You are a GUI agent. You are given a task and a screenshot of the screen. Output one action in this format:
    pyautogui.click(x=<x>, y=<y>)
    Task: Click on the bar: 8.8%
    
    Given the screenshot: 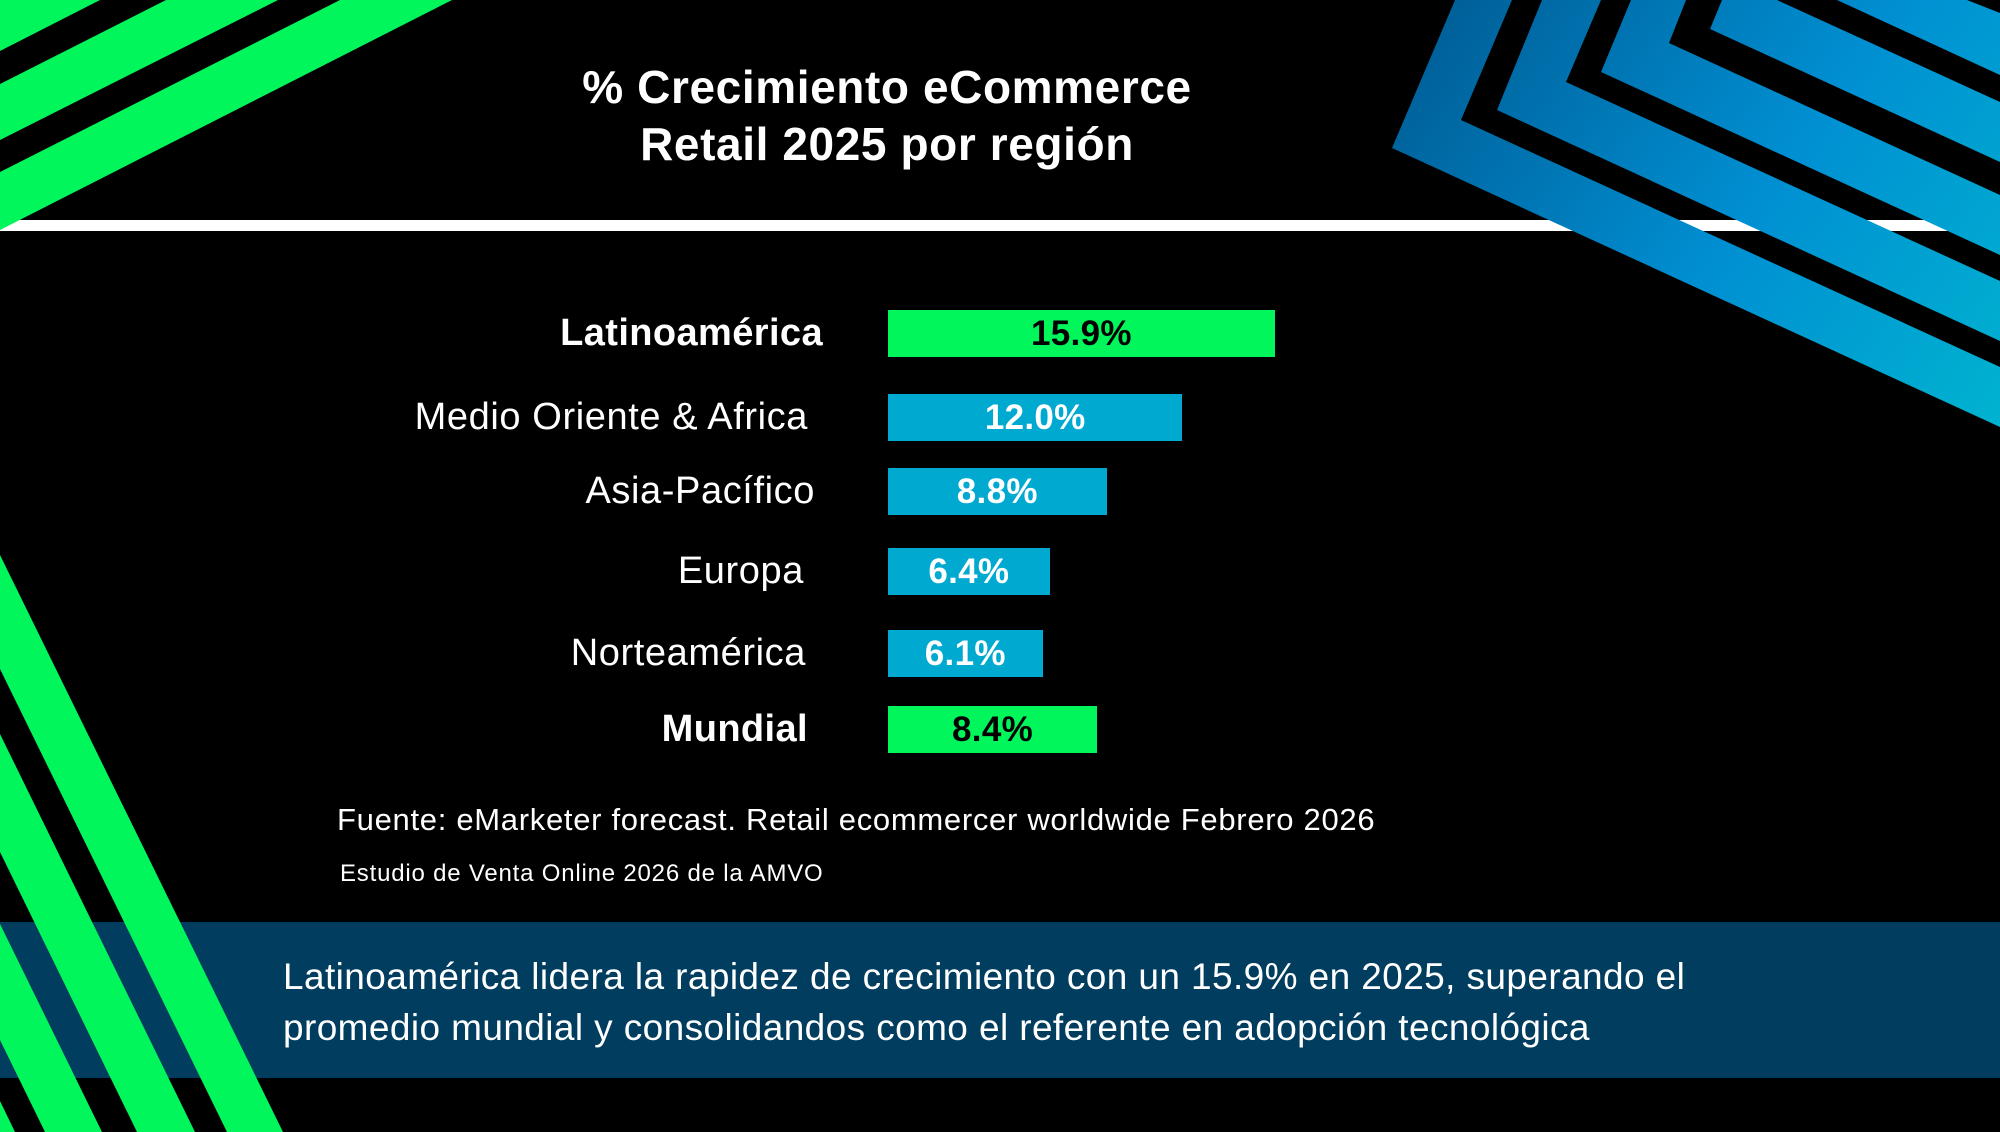 What is the action you would take?
    pyautogui.click(x=997, y=491)
    